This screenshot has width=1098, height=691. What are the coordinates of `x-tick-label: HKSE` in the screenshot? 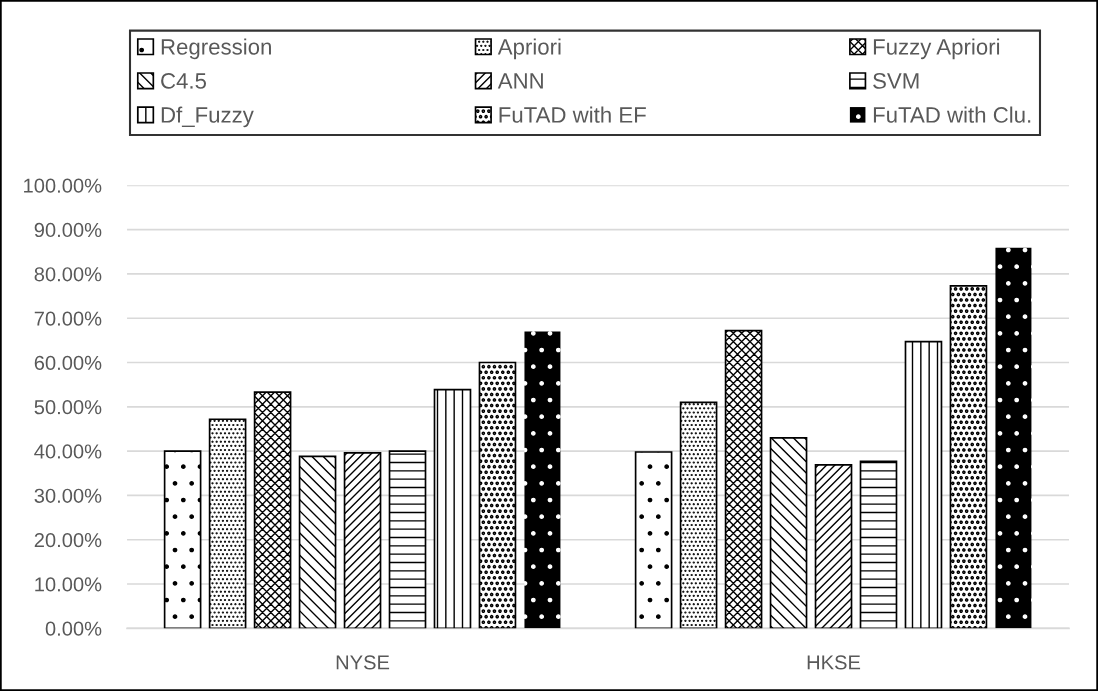 It's located at (834, 662).